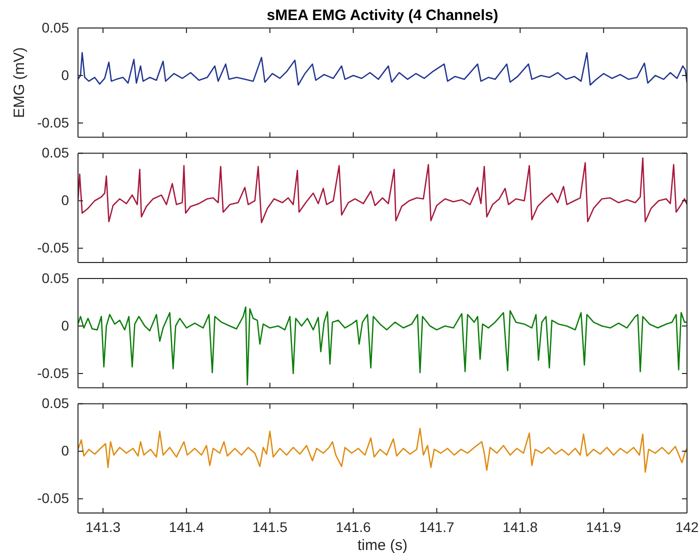  I want to click on x-tick-label: 141.8, so click(520, 526).